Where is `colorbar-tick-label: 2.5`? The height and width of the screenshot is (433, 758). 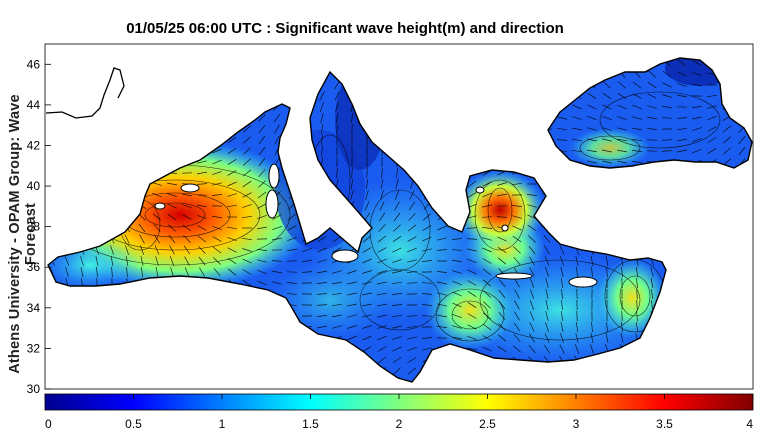
colorbar-tick-label: 2.5 is located at coordinates (487, 424).